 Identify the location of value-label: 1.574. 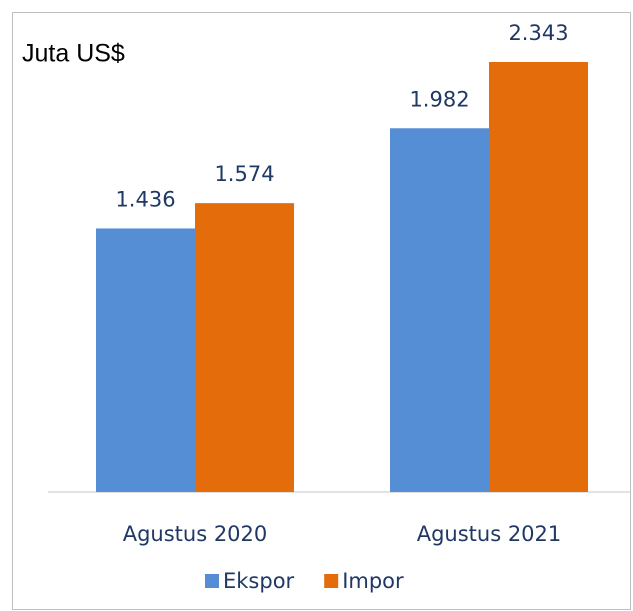
(244, 174).